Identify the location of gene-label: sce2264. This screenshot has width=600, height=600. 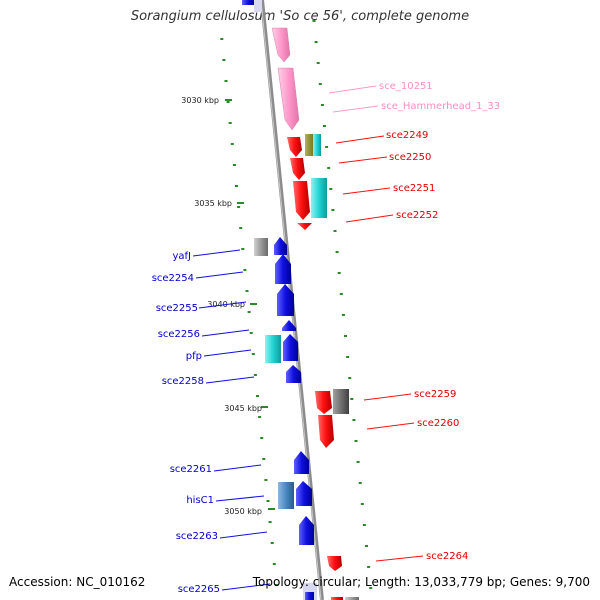
(447, 556).